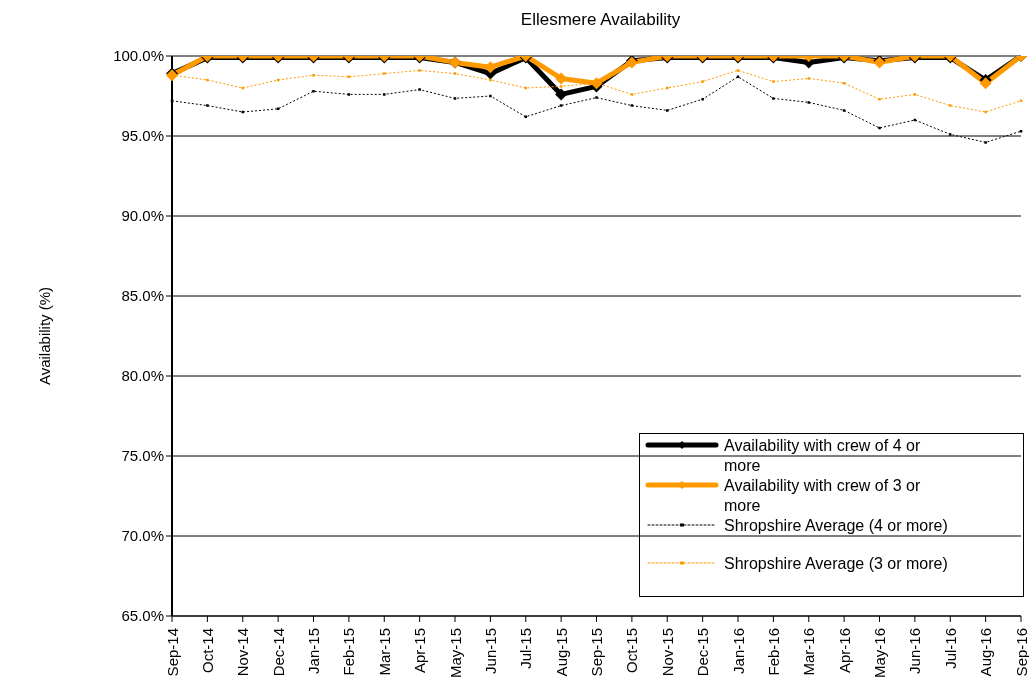  Describe the element at coordinates (490, 651) in the screenshot. I see `x-tick-label: Jun-15` at that location.